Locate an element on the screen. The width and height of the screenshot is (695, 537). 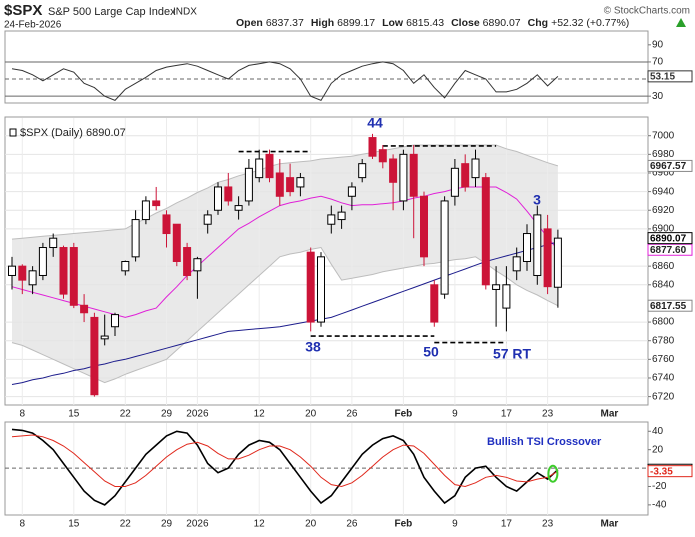
y-tick-label: 6900 is located at coordinates (663, 229).